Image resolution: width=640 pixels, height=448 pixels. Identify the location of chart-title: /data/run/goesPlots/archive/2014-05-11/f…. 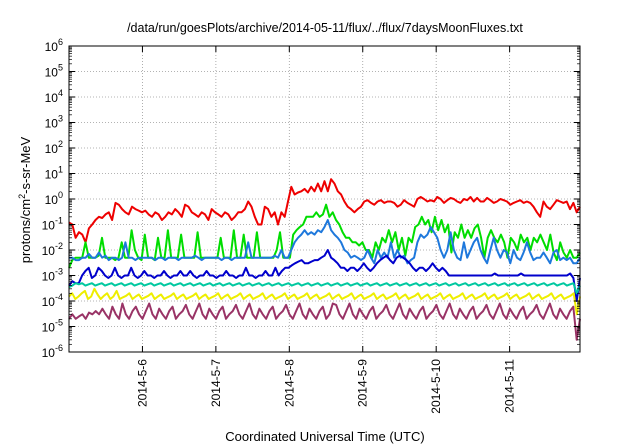
(325, 28).